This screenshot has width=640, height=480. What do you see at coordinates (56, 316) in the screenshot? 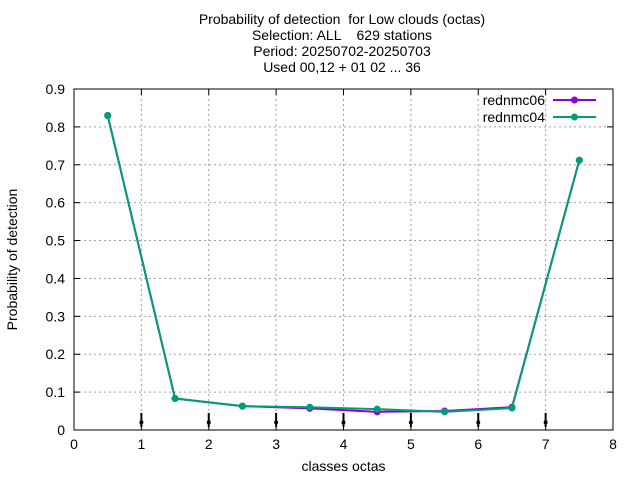
I see `y-tick-label: 0.3` at bounding box center [56, 316].